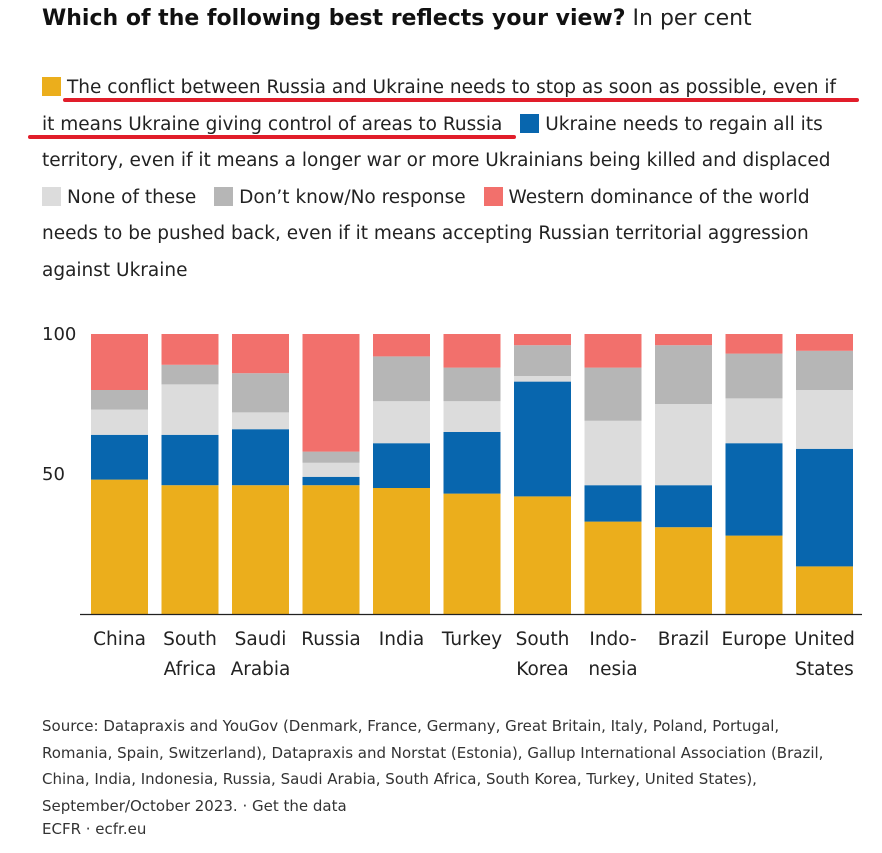 This screenshot has height=853, width=882. What do you see at coordinates (542, 669) in the screenshot?
I see `x-tick-label: Korea` at bounding box center [542, 669].